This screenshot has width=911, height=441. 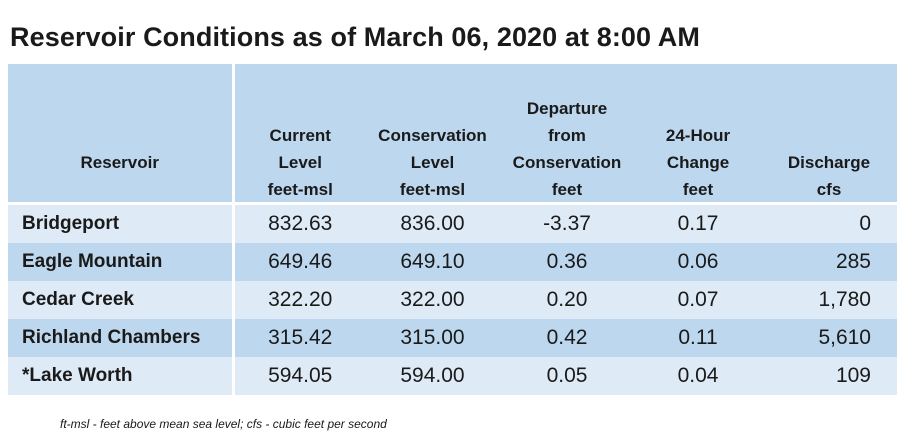 I want to click on column-header-discharge: Discharge, so click(x=829, y=120).